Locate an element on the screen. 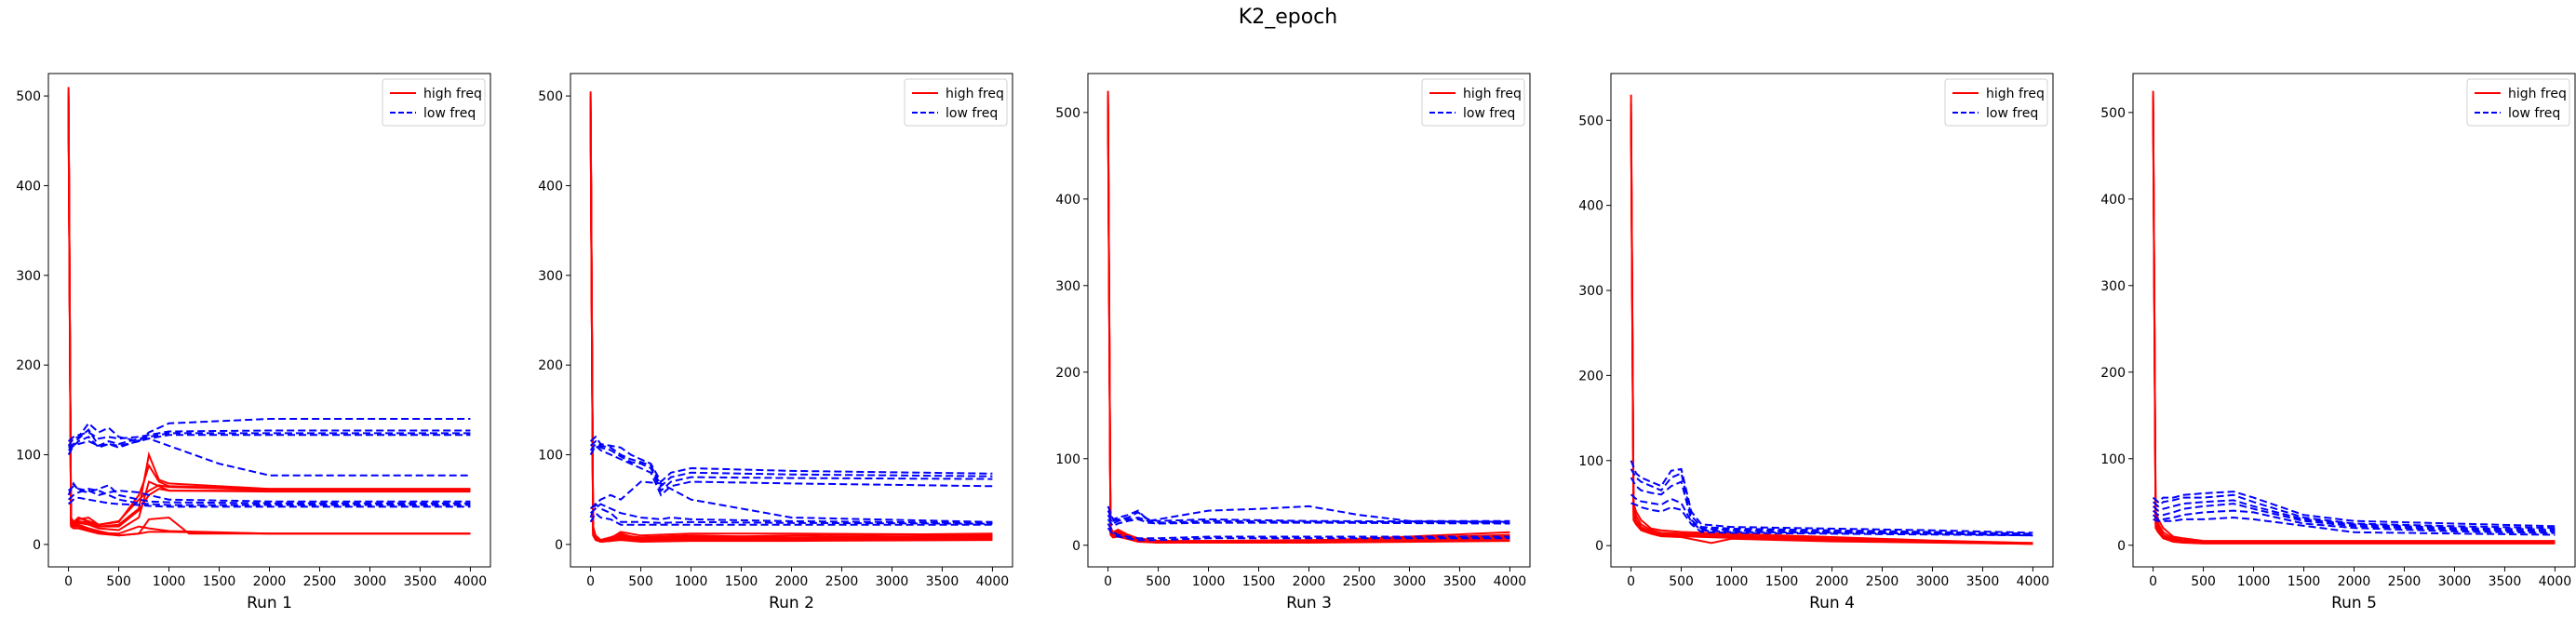  y-tick-label: 0 is located at coordinates (37, 545).